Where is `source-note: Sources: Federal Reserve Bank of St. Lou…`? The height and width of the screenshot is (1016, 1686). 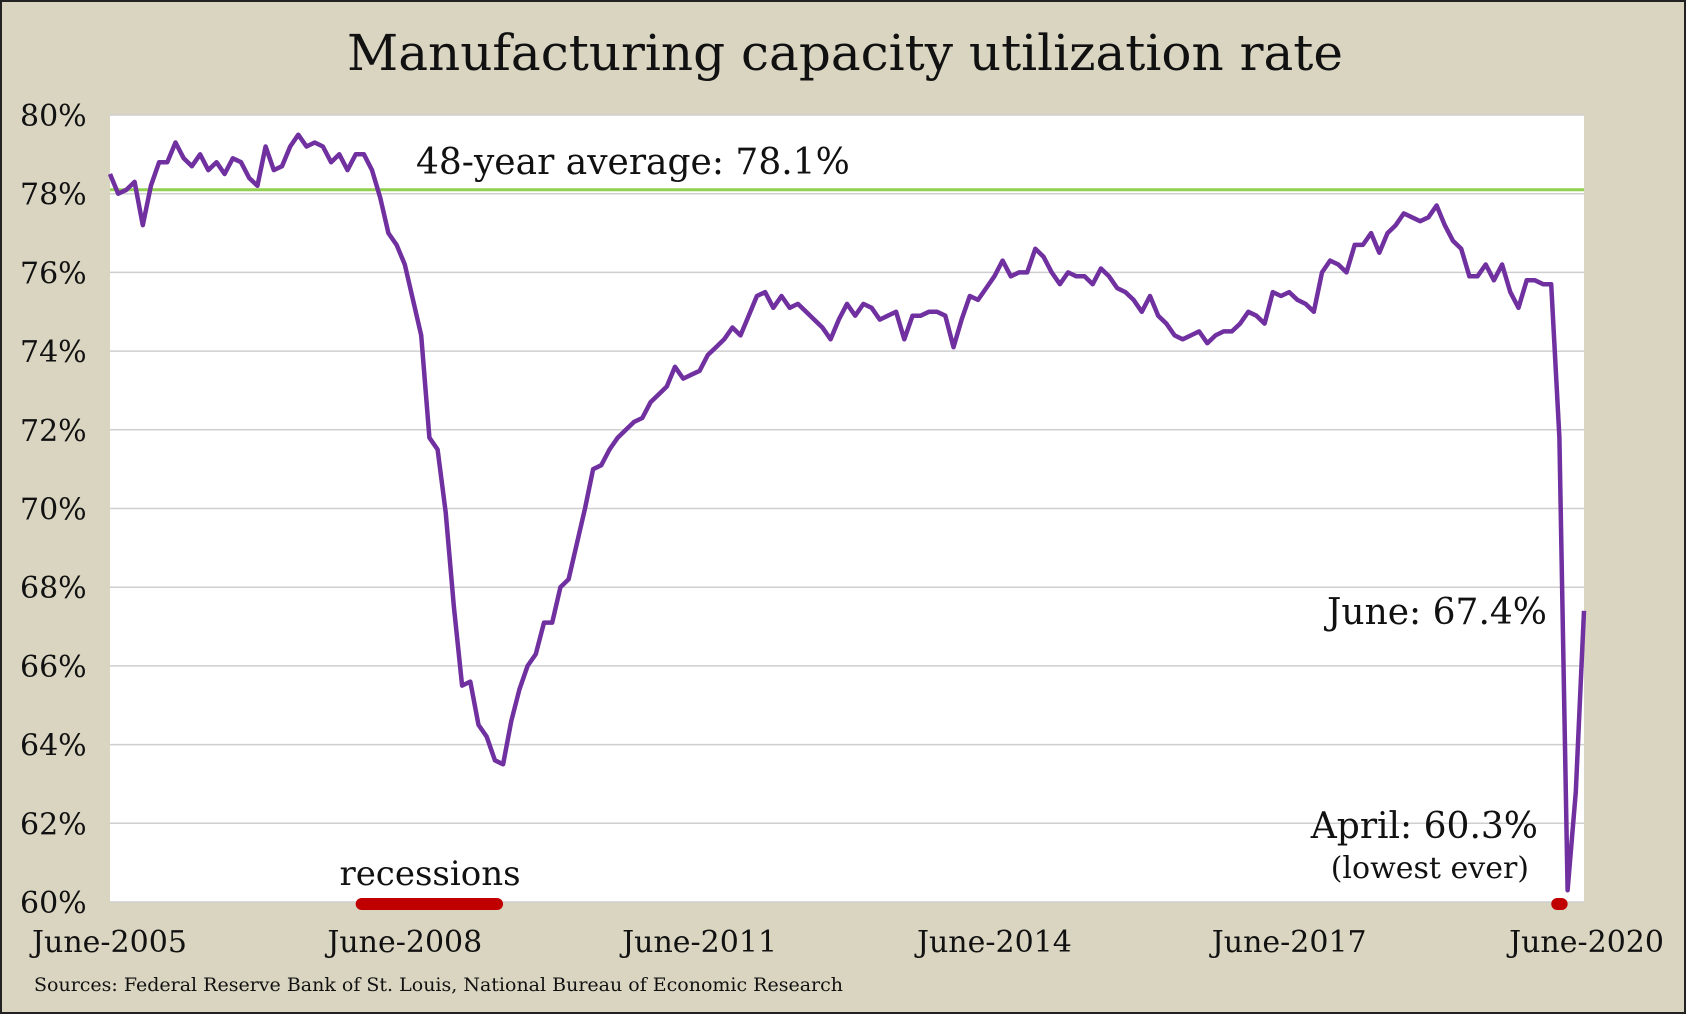
source-note: Sources: Federal Reserve Bank of St. Lou… is located at coordinates (438, 985).